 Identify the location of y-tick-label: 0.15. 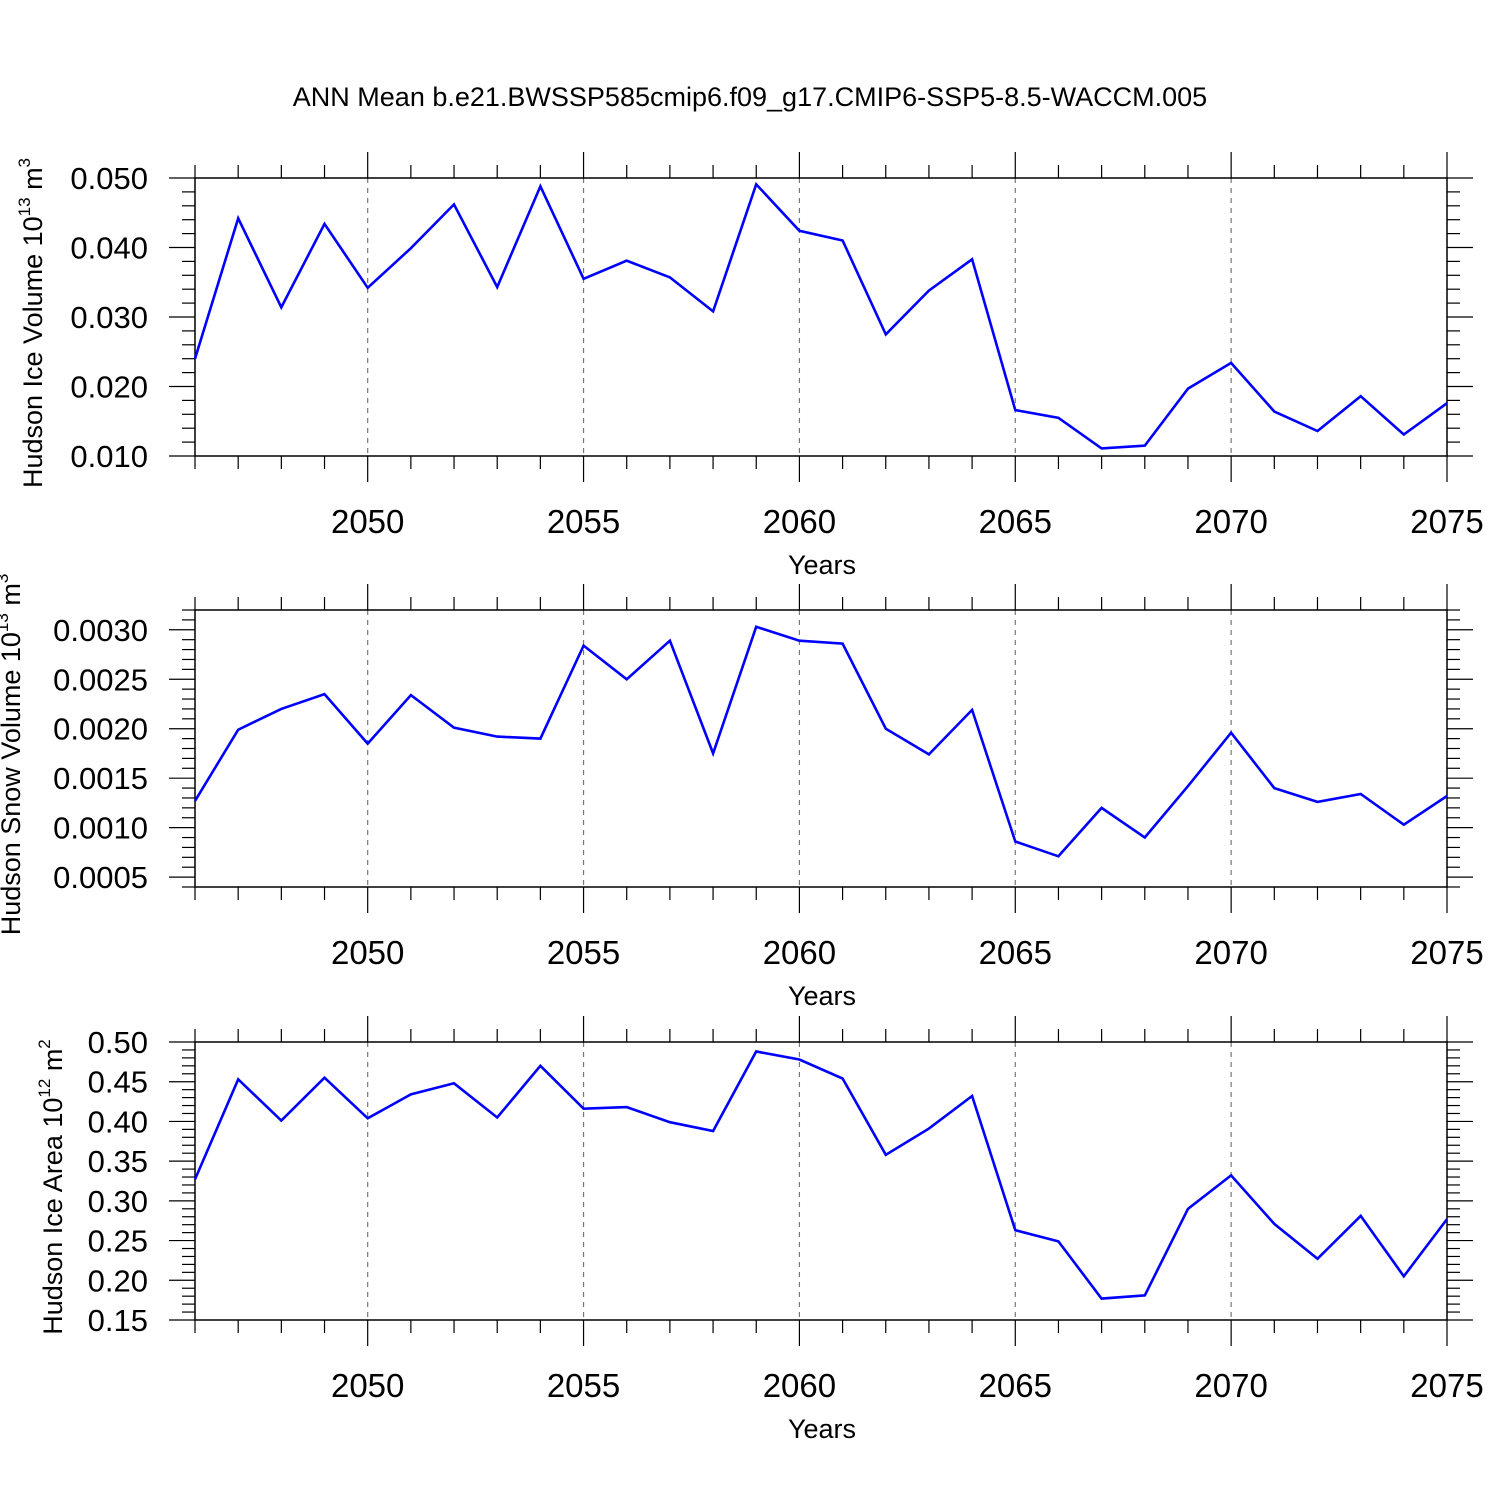
(118, 1320).